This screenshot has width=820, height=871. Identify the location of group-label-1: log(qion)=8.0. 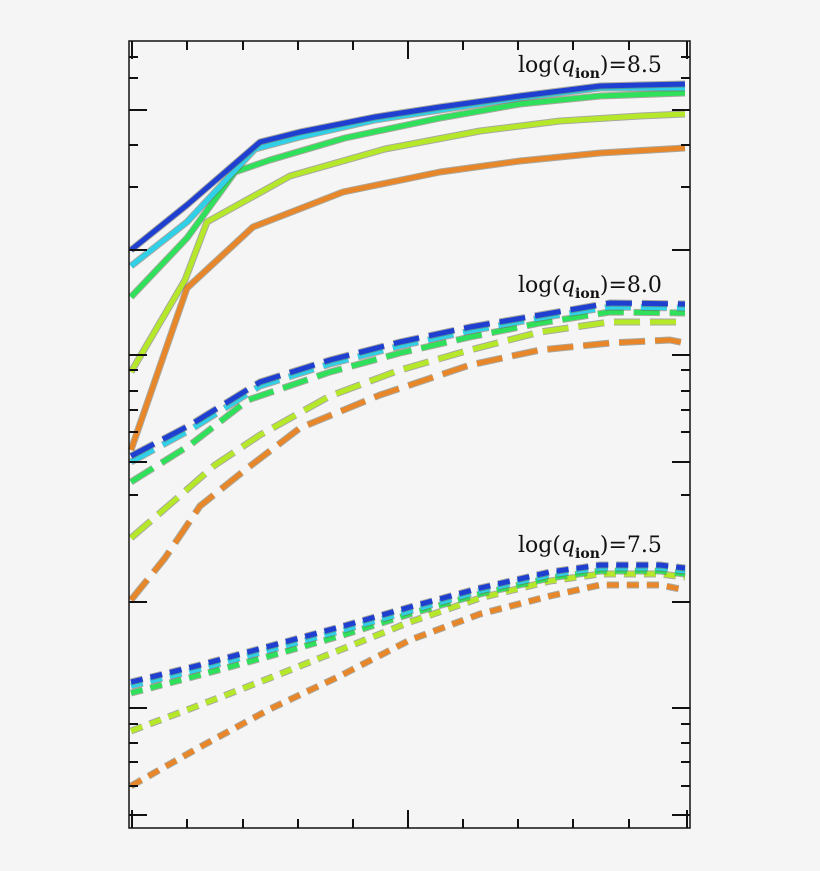
(590, 287).